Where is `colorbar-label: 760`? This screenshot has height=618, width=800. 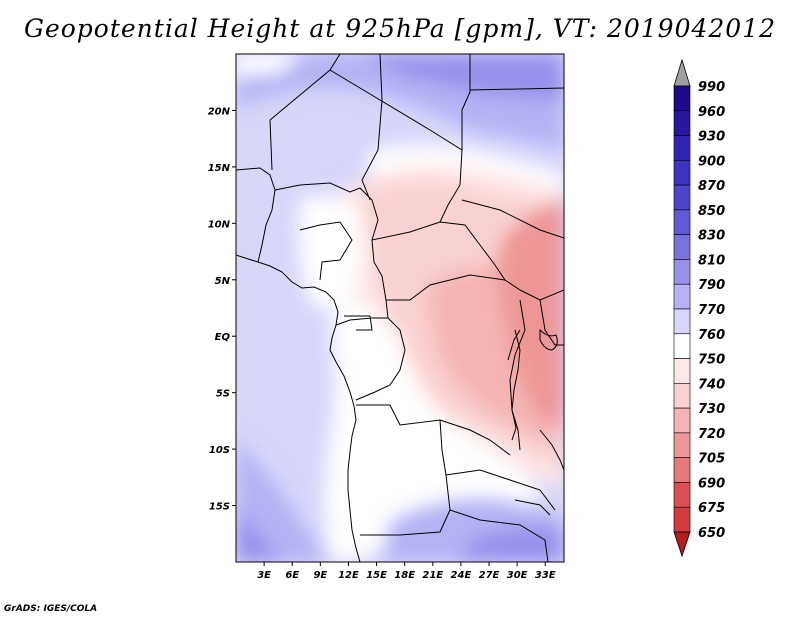 colorbar-label: 760 is located at coordinates (711, 335).